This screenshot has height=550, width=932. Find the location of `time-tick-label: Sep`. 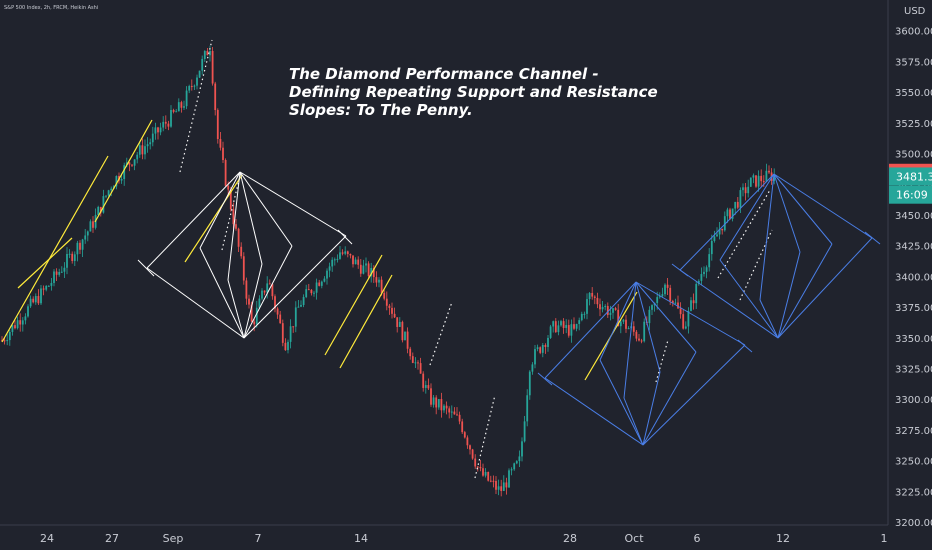

time-tick-label: Sep is located at coordinates (173, 538).